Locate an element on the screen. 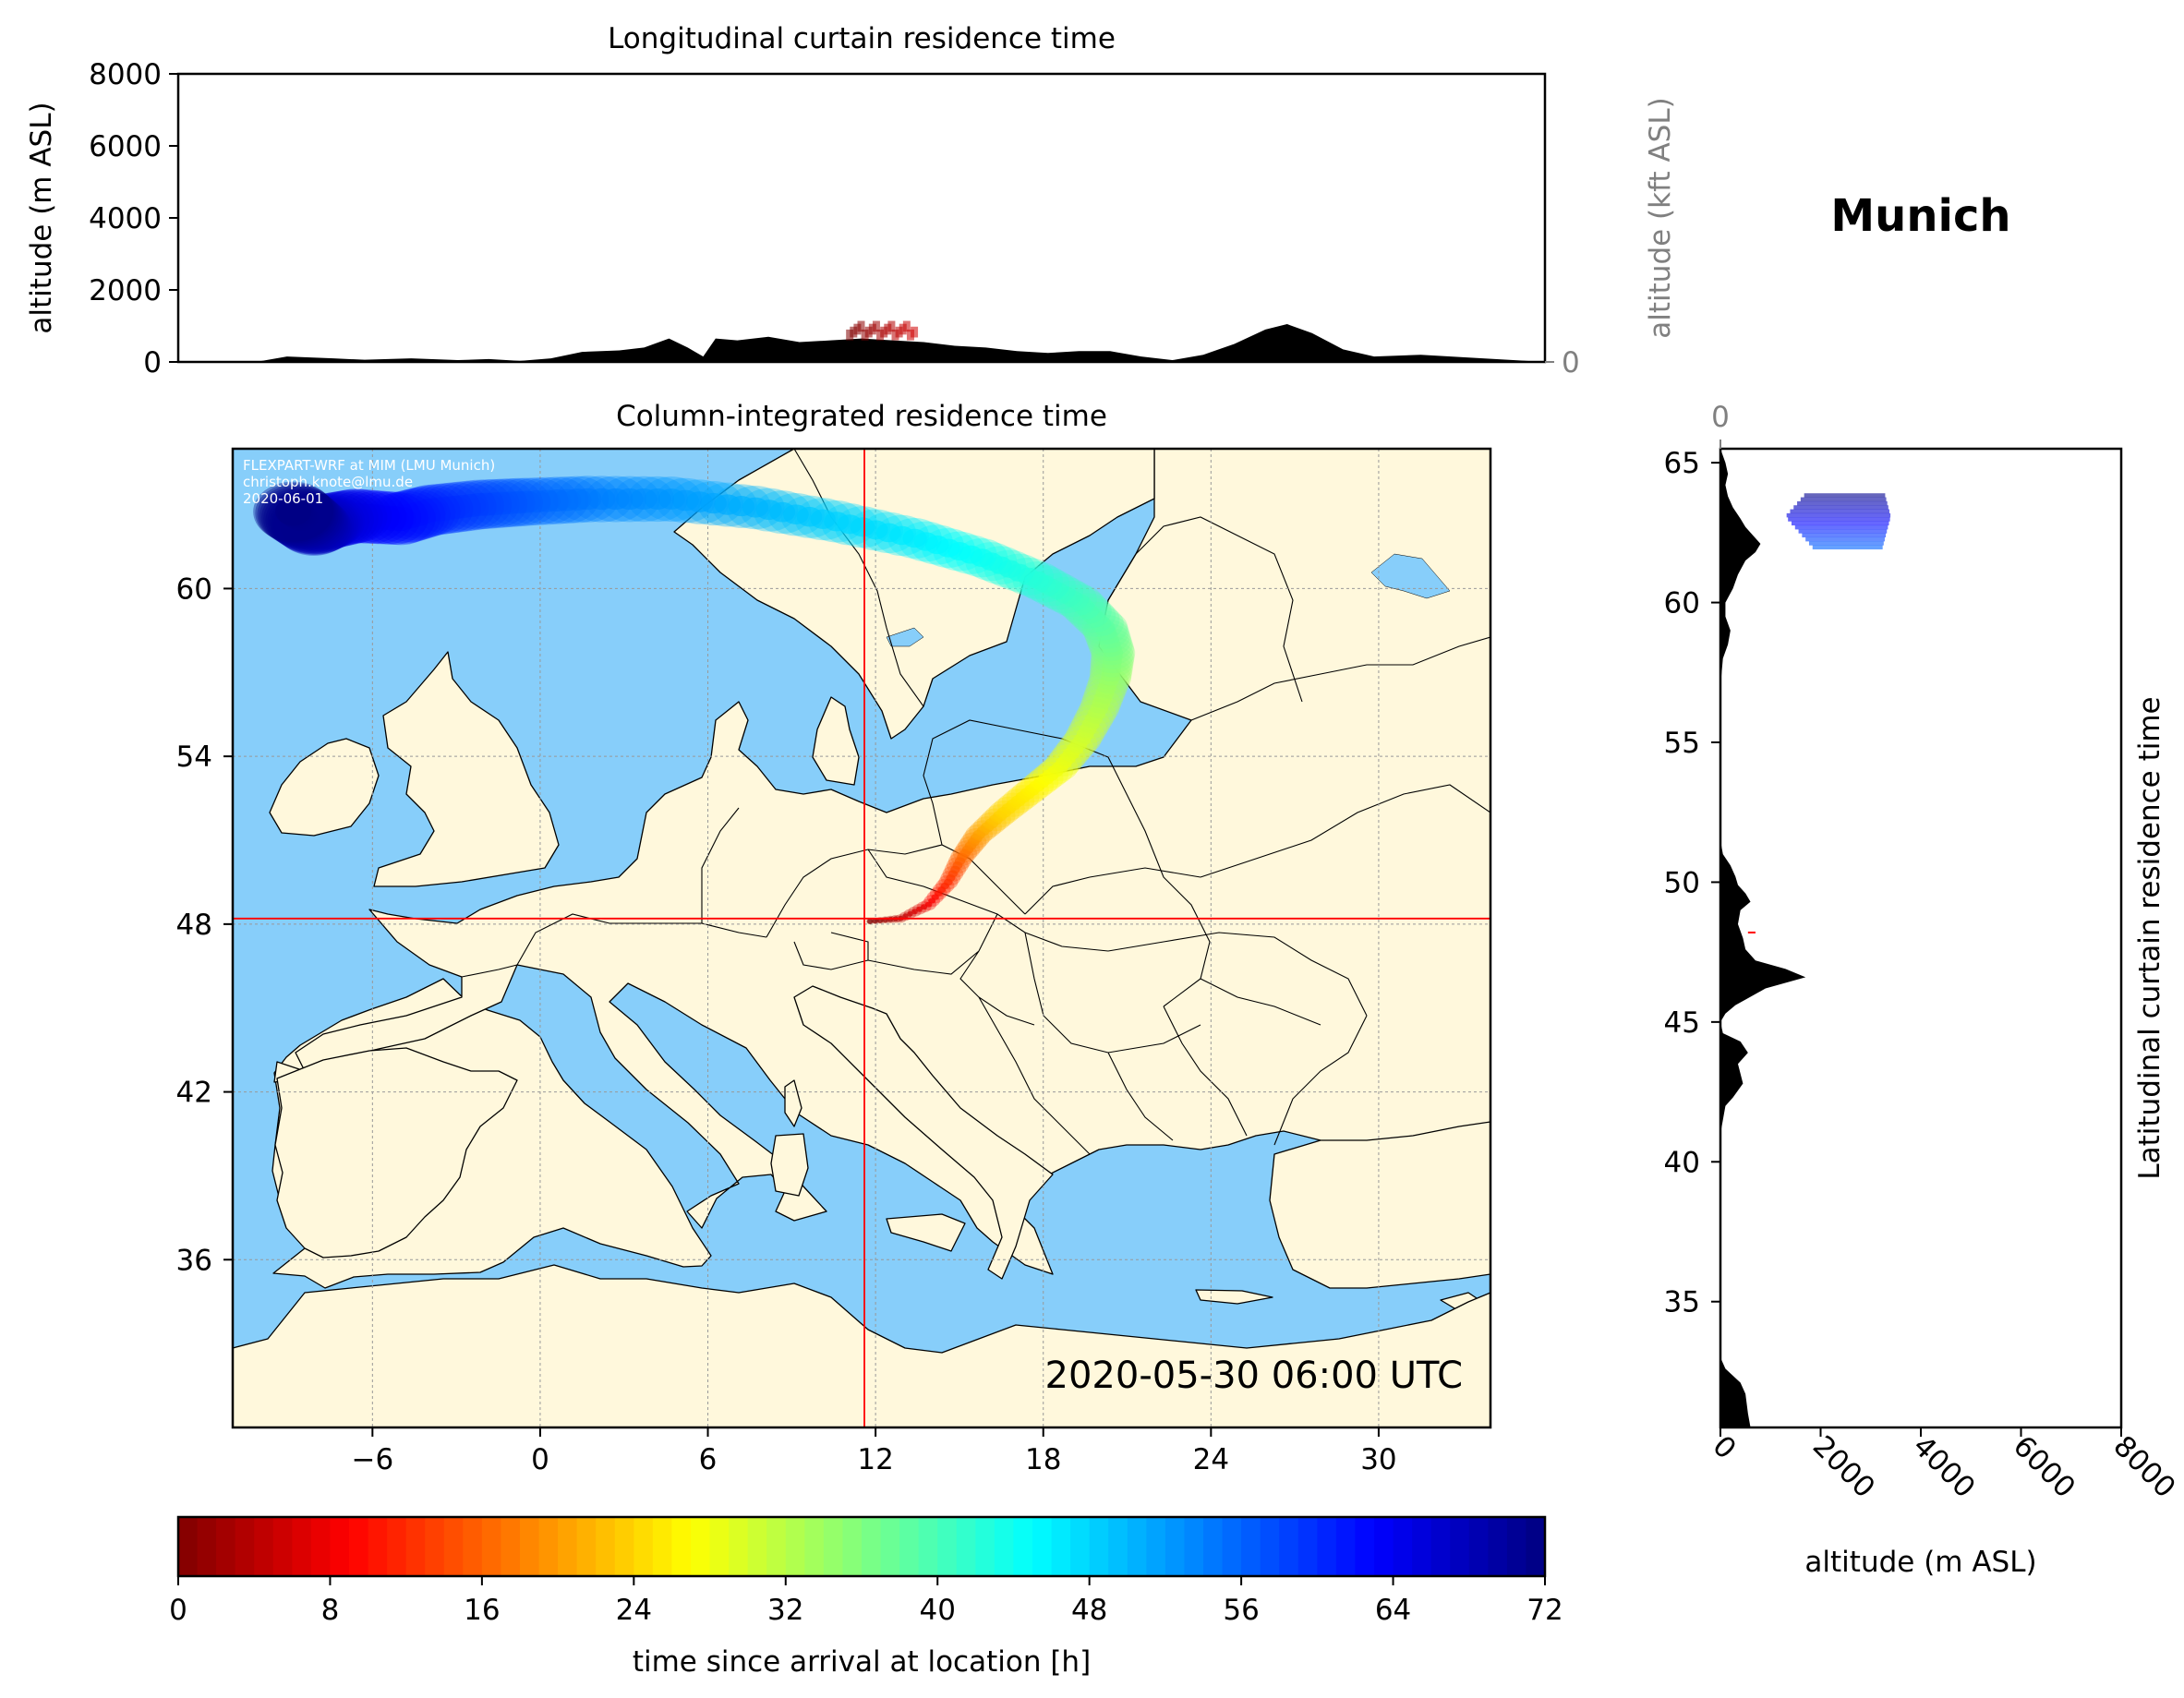 The height and width of the screenshot is (1698, 2184). land-jutland is located at coordinates (836, 741).